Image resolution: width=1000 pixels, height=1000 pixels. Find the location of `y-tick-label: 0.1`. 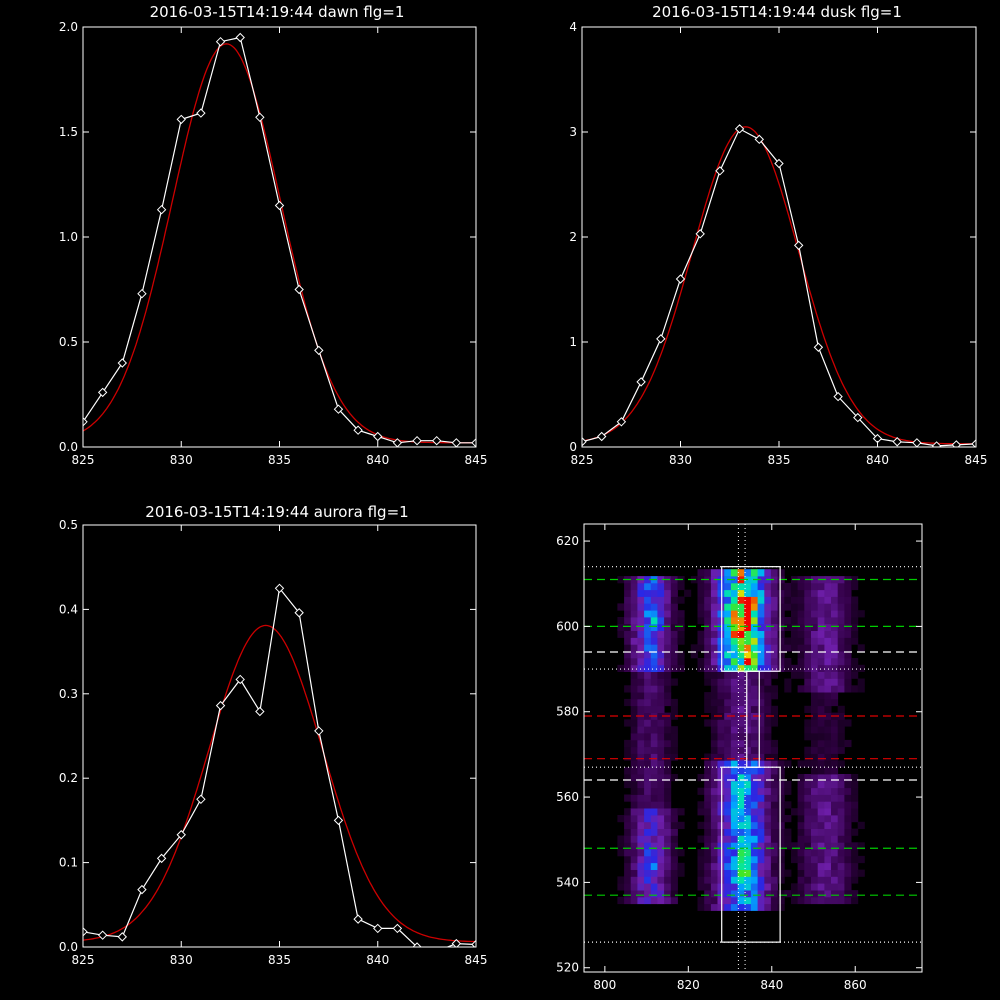

y-tick-label: 0.1 is located at coordinates (68, 863).